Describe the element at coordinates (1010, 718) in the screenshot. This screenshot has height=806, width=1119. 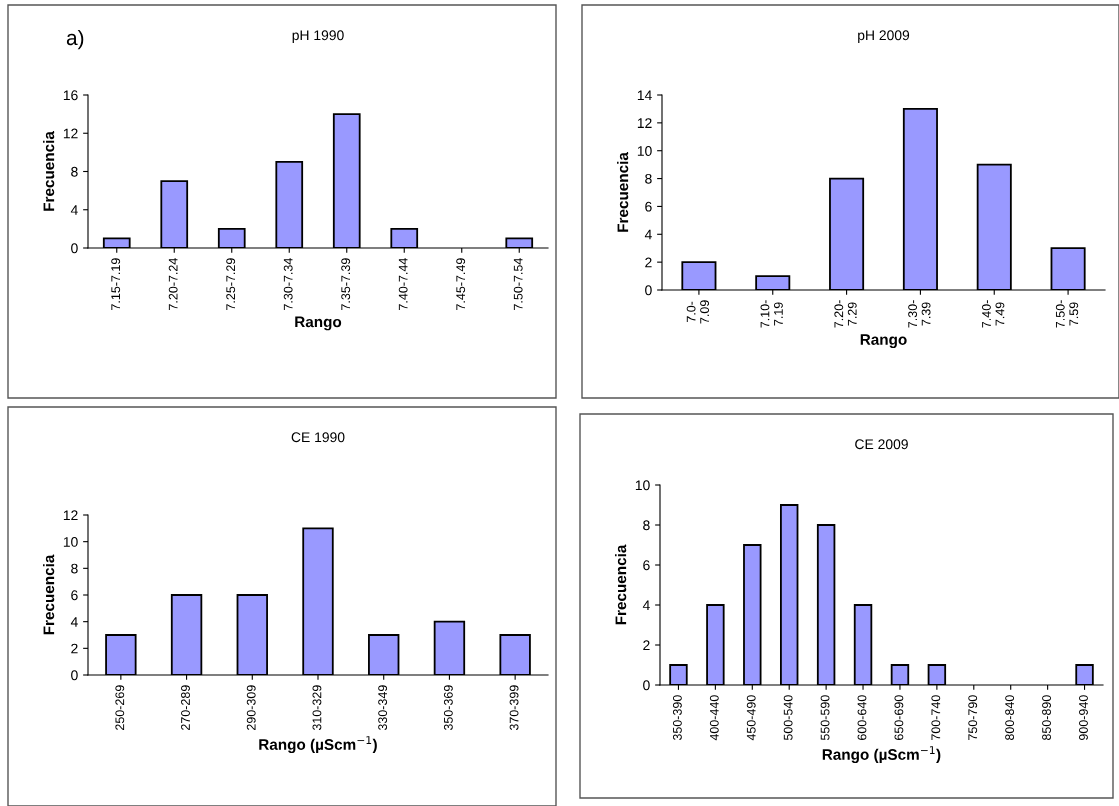
I see `x-tick-label: 800-840` at that location.